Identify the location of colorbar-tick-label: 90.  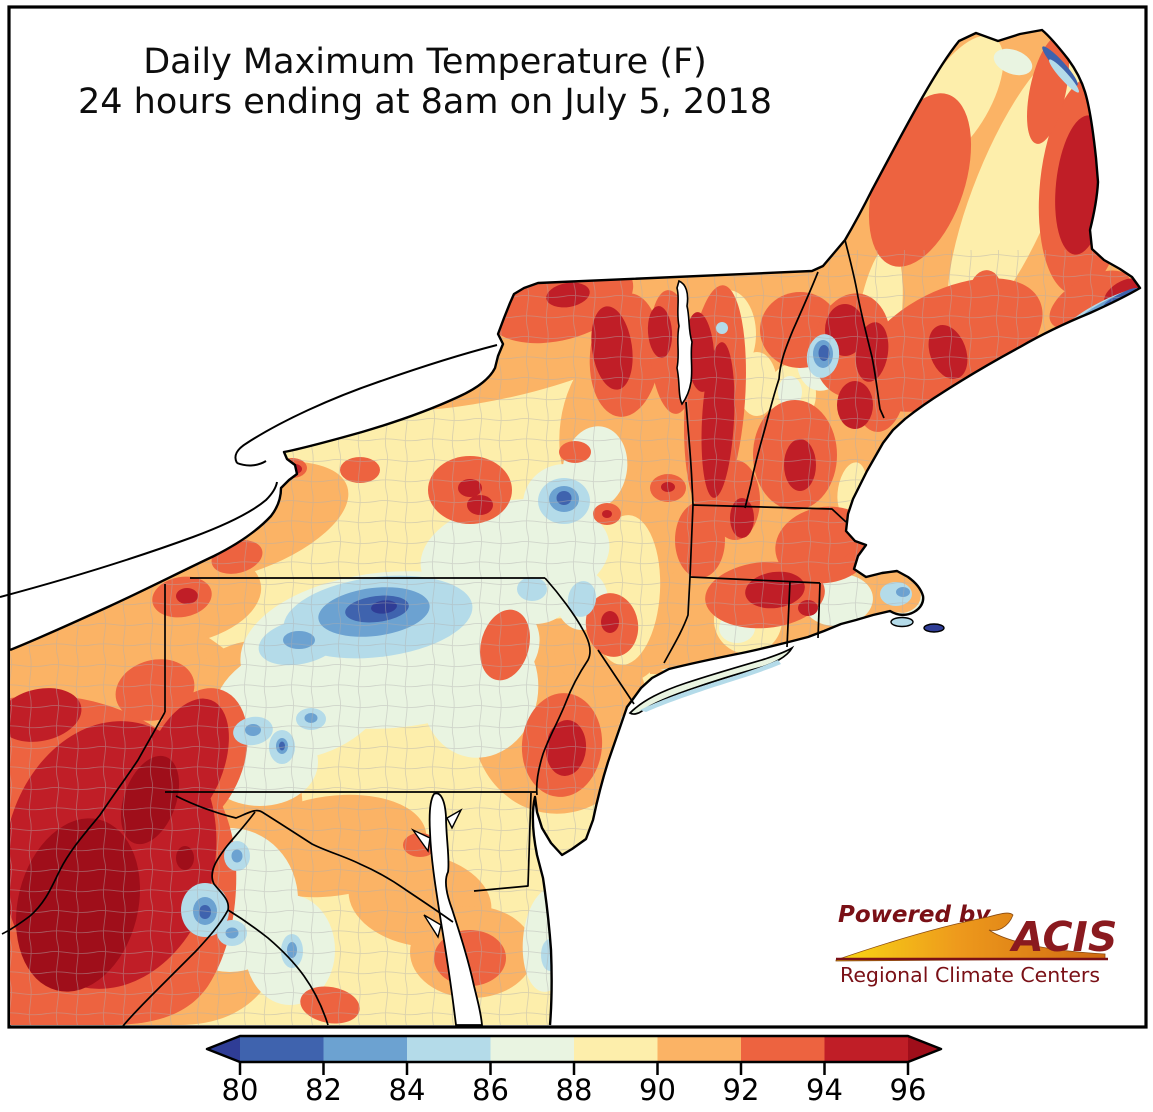
(657, 1090).